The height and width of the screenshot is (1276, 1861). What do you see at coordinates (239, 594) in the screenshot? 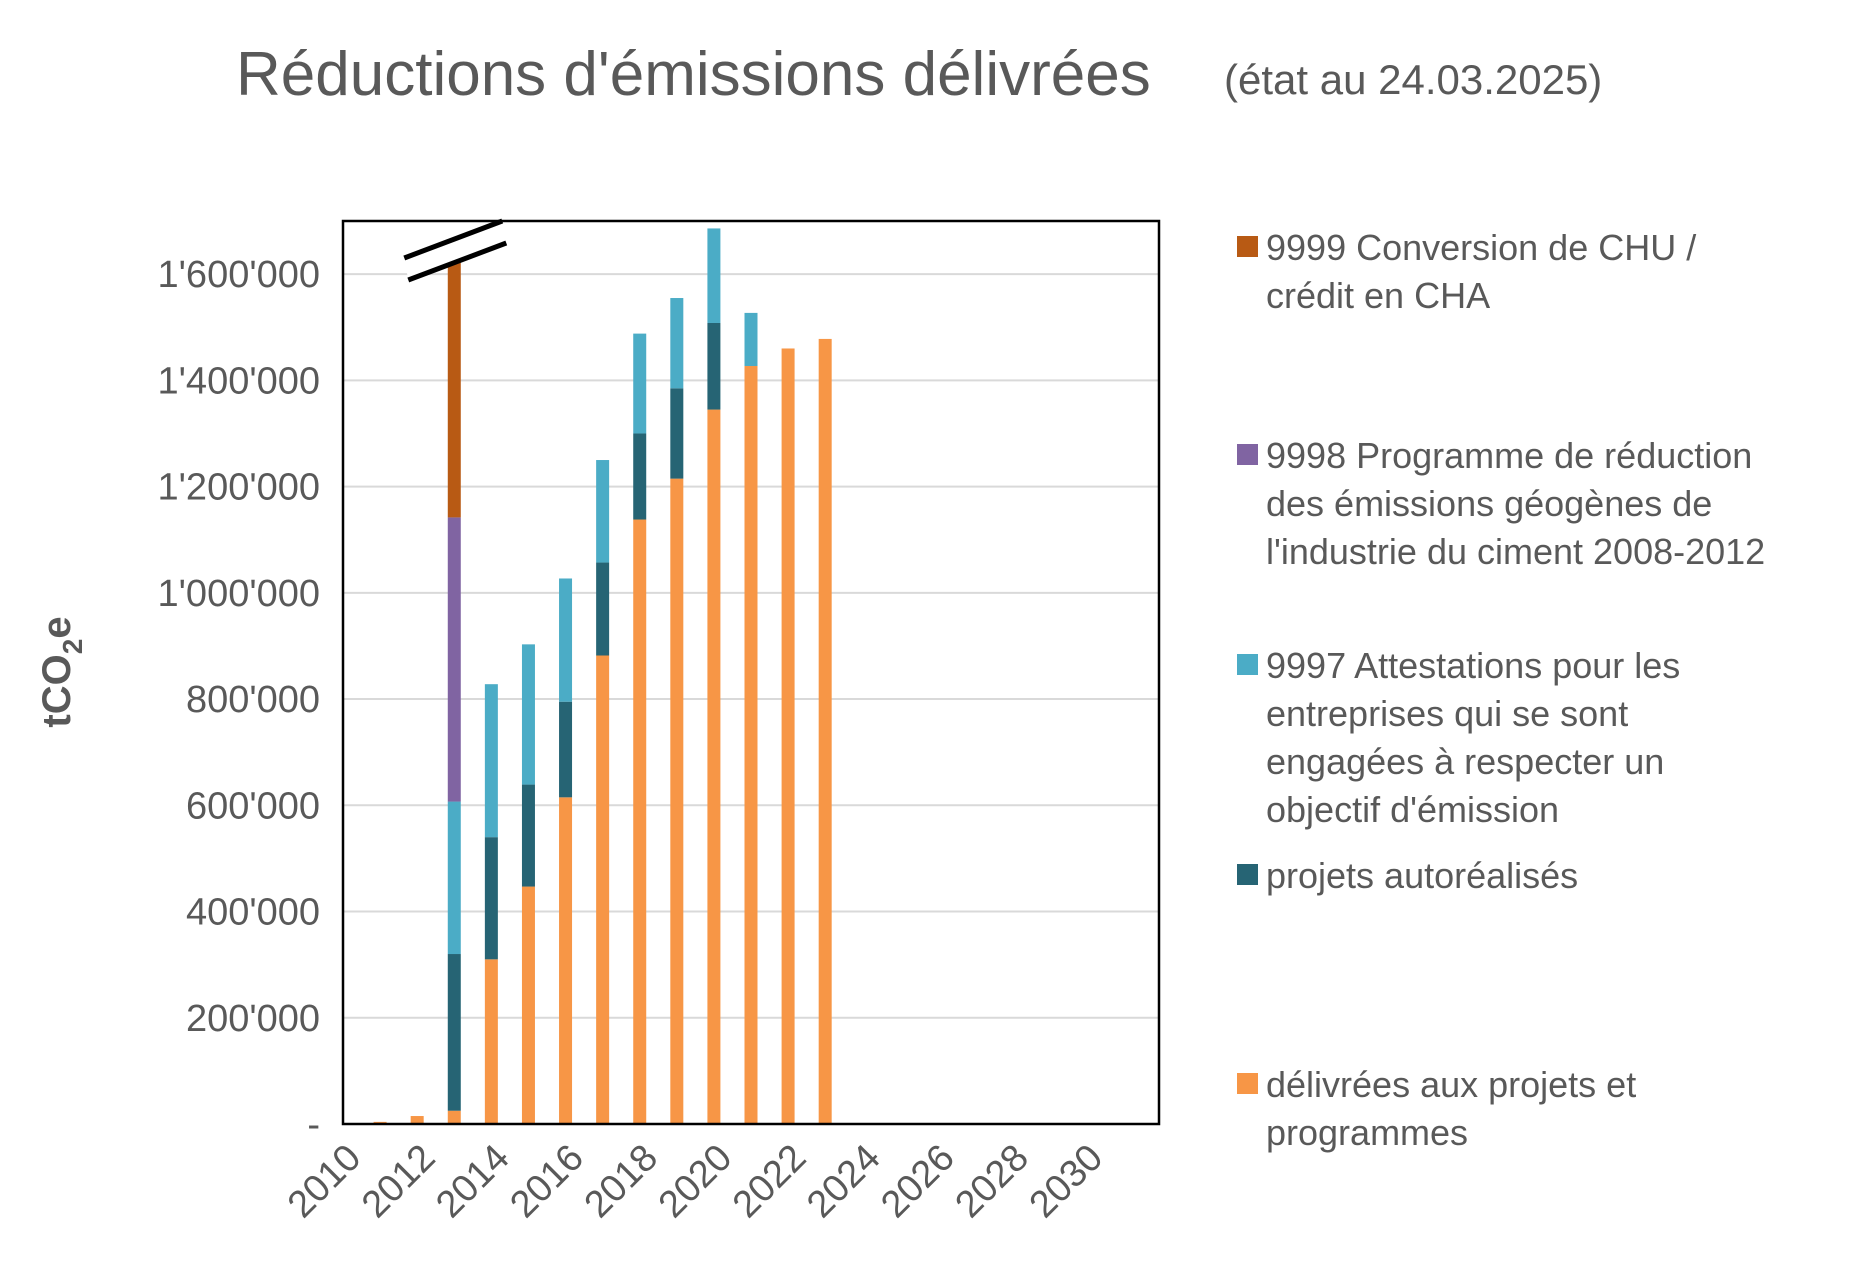
I see `y-tick-label-5: 1'000'000` at bounding box center [239, 594].